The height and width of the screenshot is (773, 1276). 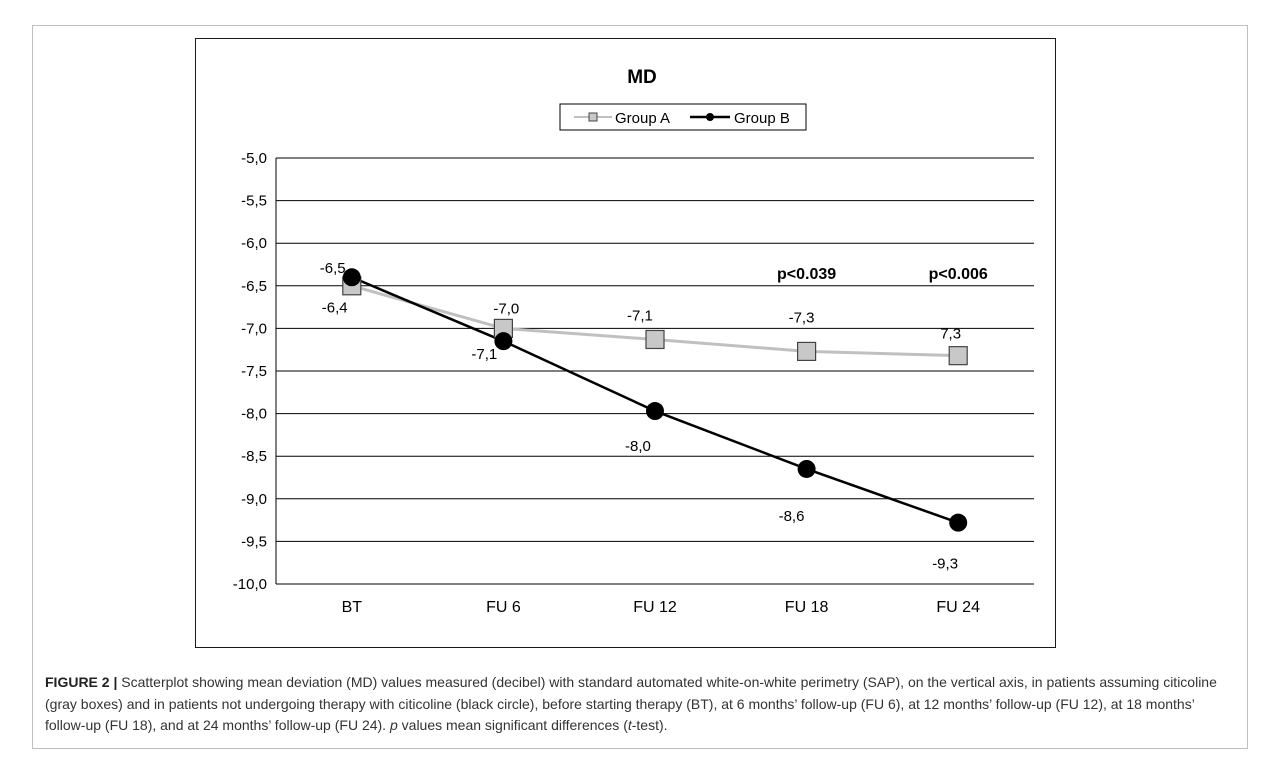 What do you see at coordinates (352, 607) in the screenshot?
I see `x-tick-label: BT` at bounding box center [352, 607].